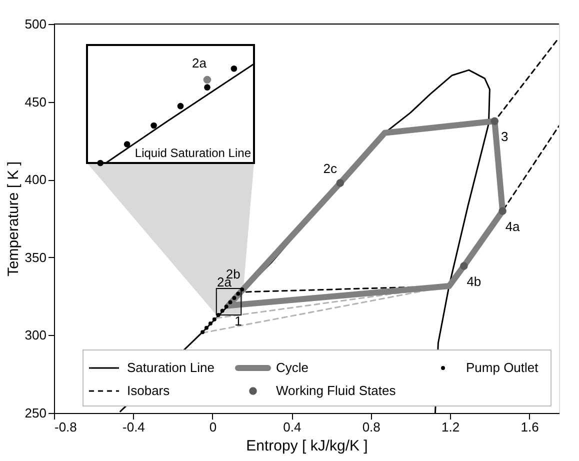 This screenshot has width=579, height=461. I want to click on y-tick-label: 350, so click(35, 257).